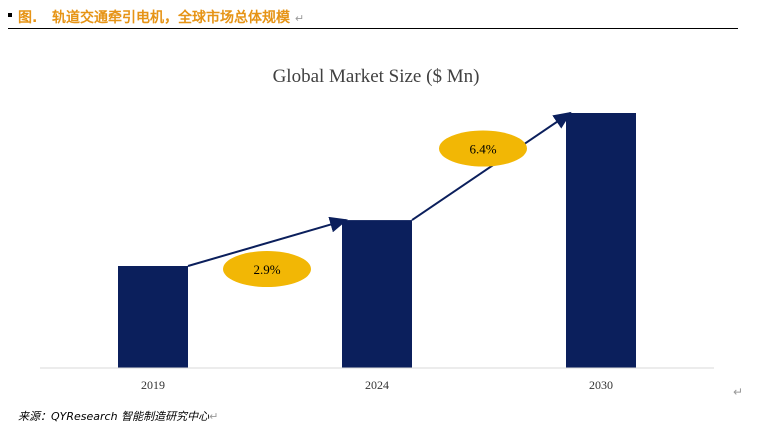 This screenshot has height=443, width=779. What do you see at coordinates (153, 385) in the screenshot?
I see `x-tick-label-2019: 2019` at bounding box center [153, 385].